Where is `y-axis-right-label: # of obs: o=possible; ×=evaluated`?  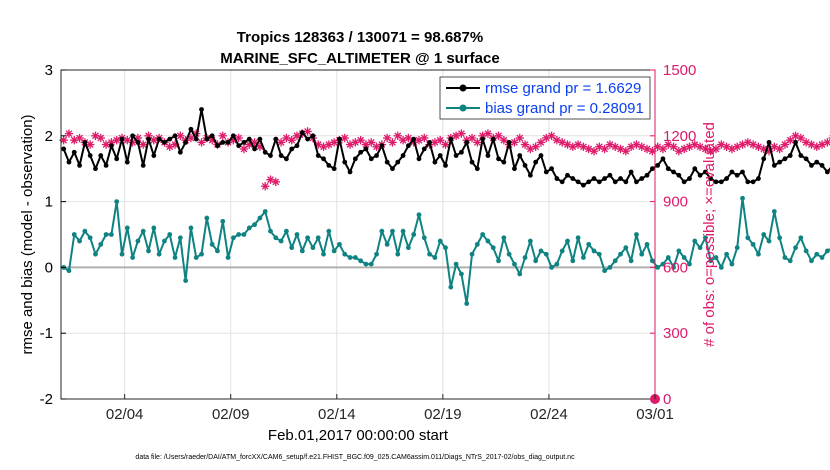
y-axis-right-label: # of obs: o=possible; ×=evaluated is located at coordinates (709, 234).